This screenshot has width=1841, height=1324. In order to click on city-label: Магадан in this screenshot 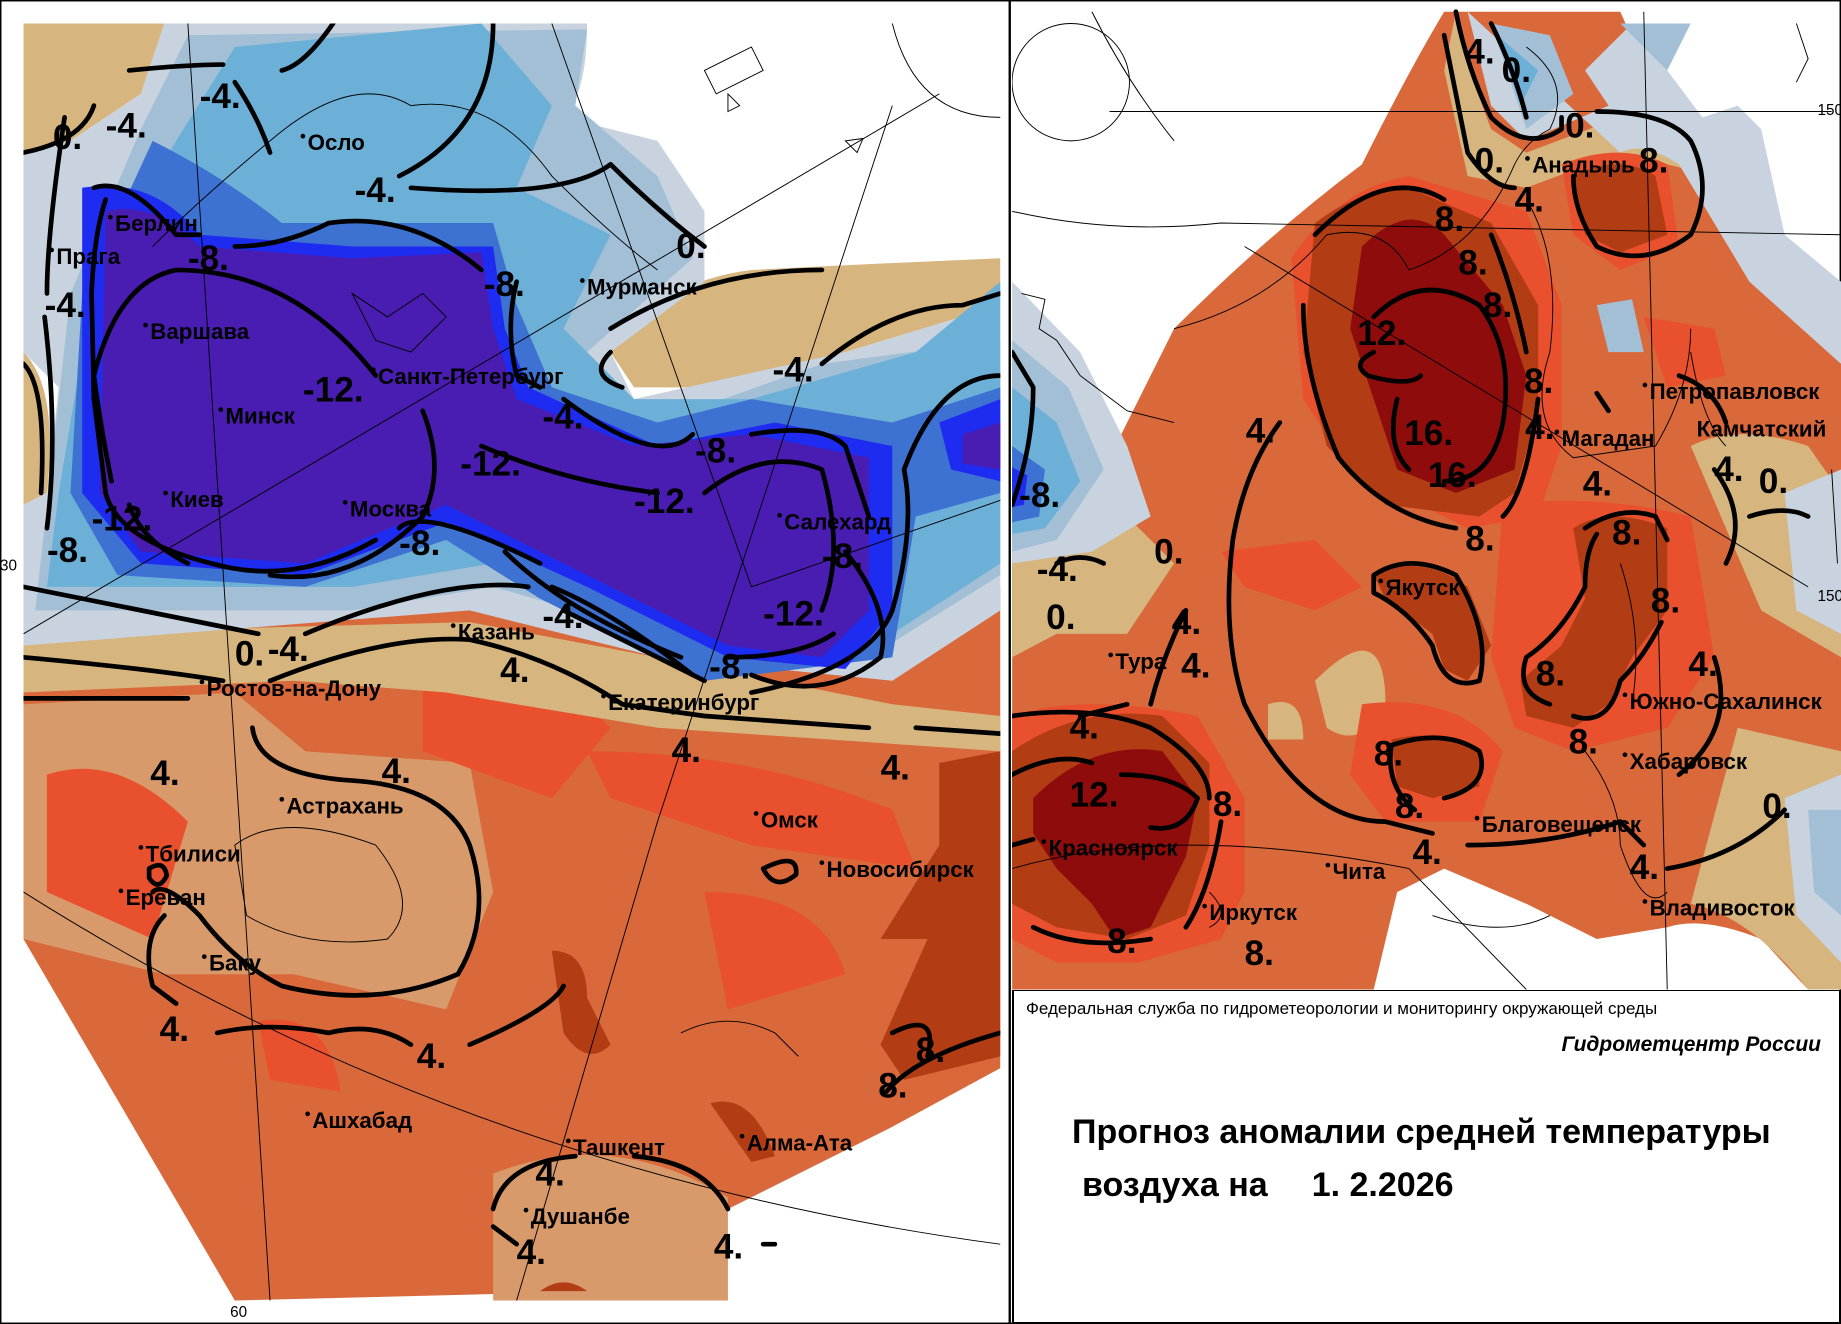, I will do `click(1608, 438)`.